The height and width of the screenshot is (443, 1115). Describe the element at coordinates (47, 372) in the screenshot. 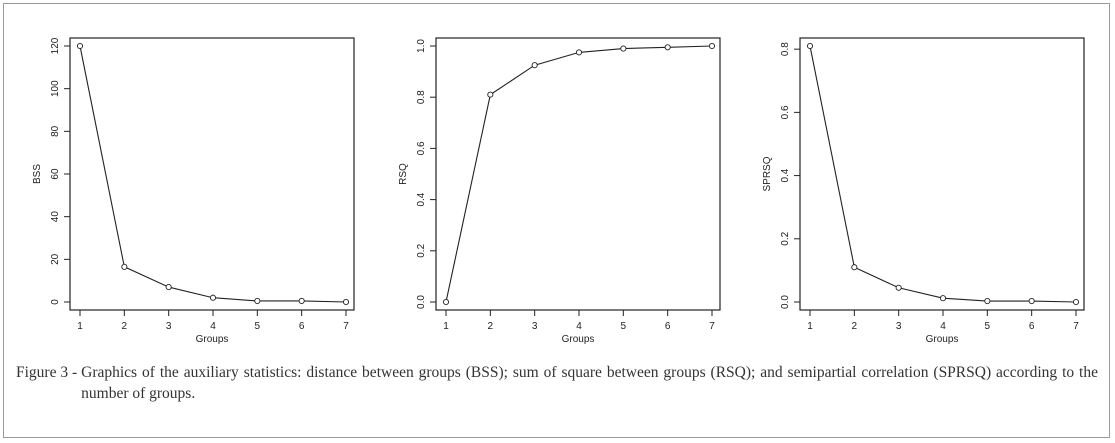

I see `caption-label: Figure 3 -` at that location.